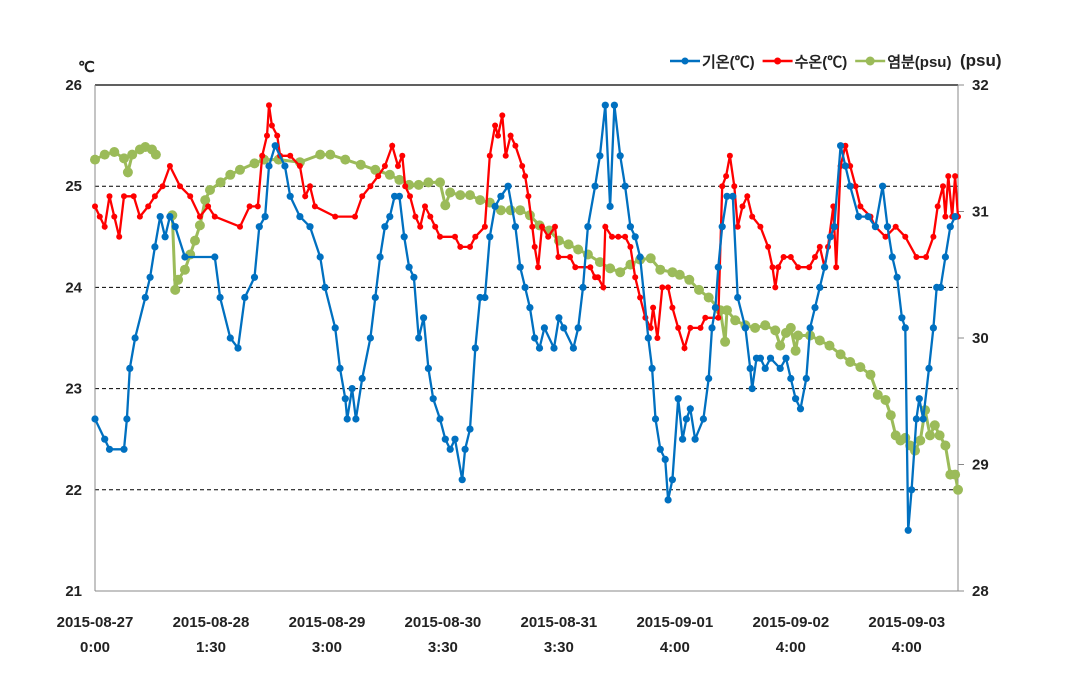 This screenshot has width=1079, height=679. Describe the element at coordinates (778, 61) in the screenshot. I see `legend-marker` at that location.